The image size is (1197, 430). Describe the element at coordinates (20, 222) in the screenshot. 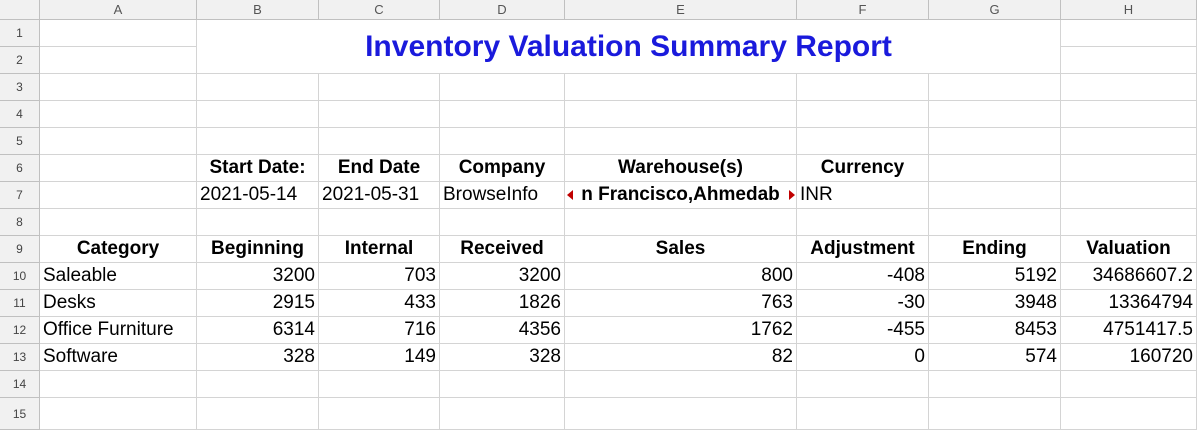

I see `row-header-8: 8` at that location.